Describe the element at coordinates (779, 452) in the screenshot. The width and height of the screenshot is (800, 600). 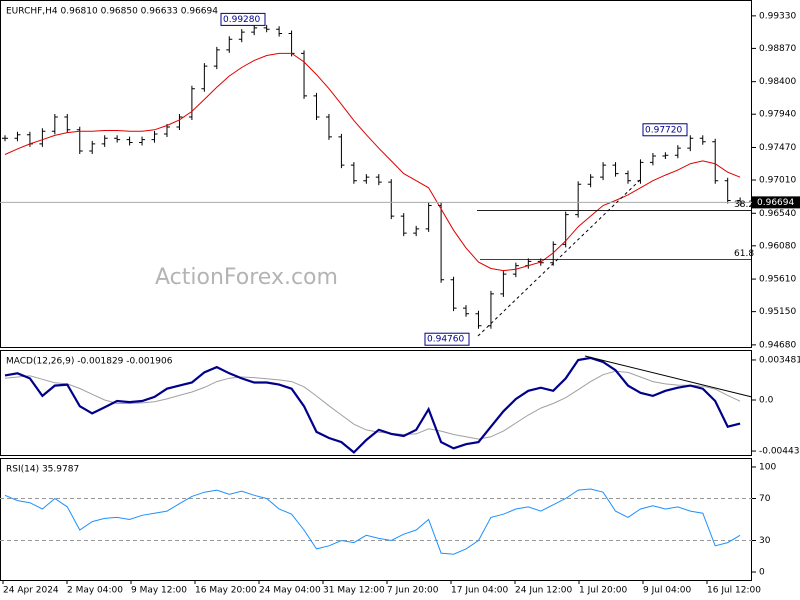
I see `y-tick-label: -0.004436` at that location.